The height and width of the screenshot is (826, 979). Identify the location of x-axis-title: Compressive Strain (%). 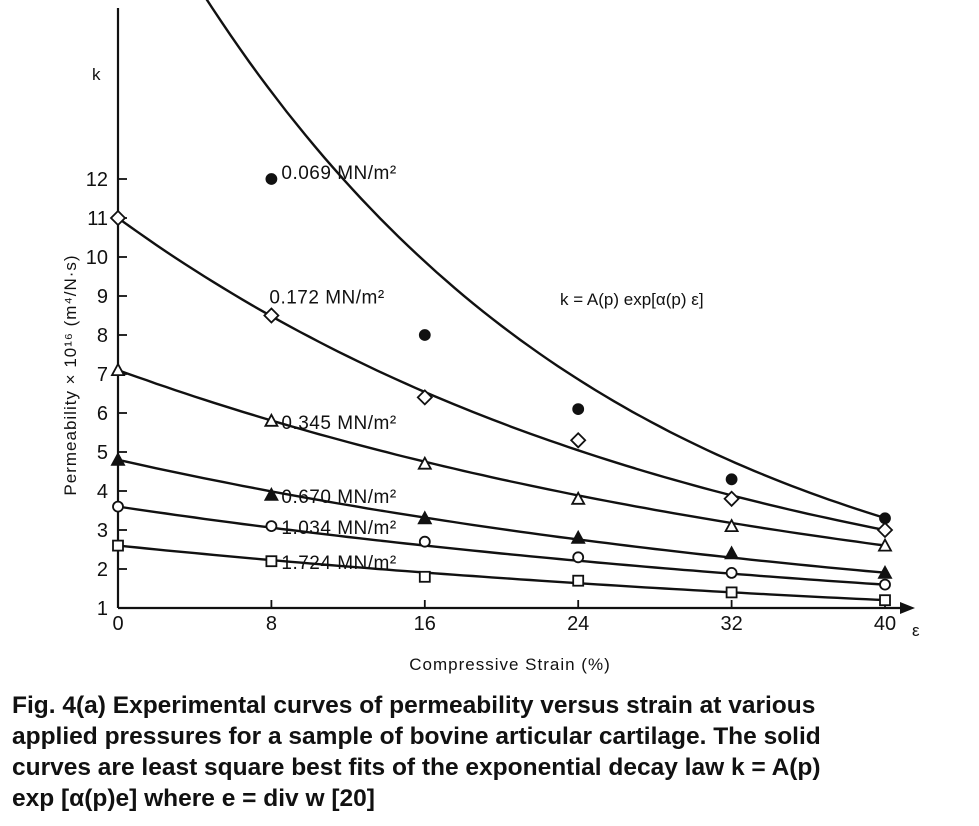
(510, 664).